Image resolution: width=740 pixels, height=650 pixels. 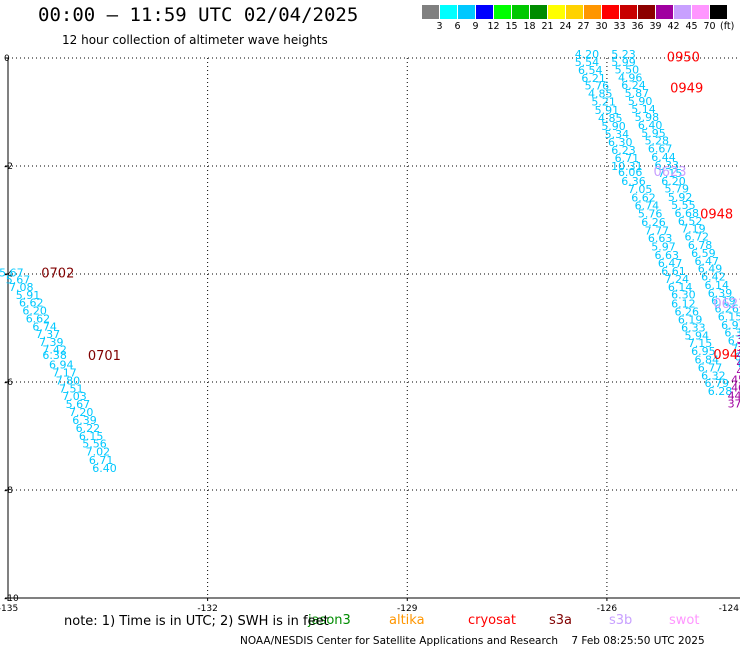 I want to click on data-point-label: 5.21, so click(x=603, y=102).